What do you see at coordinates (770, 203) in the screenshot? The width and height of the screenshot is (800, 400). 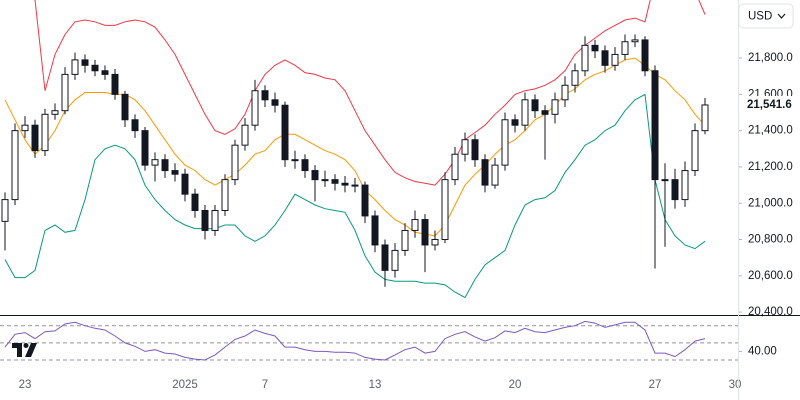 I see `y-tick-label: 21,000.0` at bounding box center [770, 203].